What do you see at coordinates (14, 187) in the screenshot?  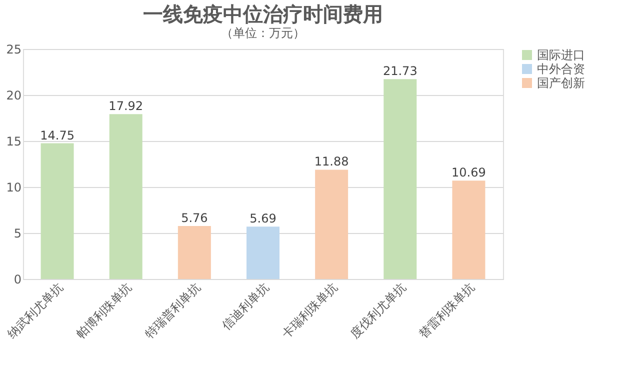 I see `y-tick-label: 10` at bounding box center [14, 187].